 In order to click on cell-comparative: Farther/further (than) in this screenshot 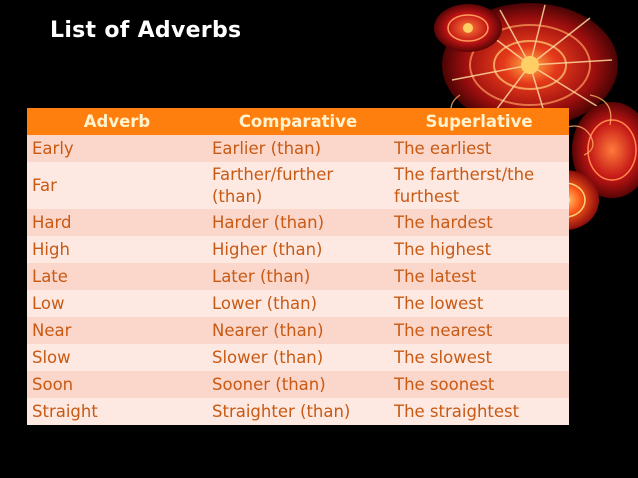, I will do `click(298, 185)`.